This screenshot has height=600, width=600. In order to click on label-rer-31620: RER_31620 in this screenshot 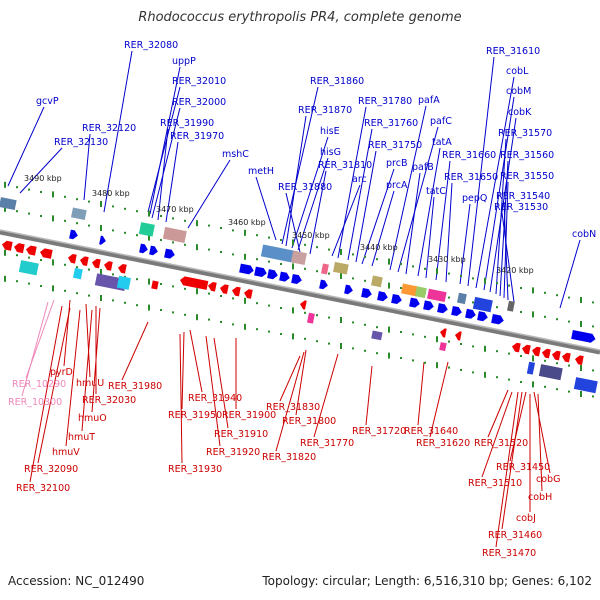, I will do `click(443, 443)`.